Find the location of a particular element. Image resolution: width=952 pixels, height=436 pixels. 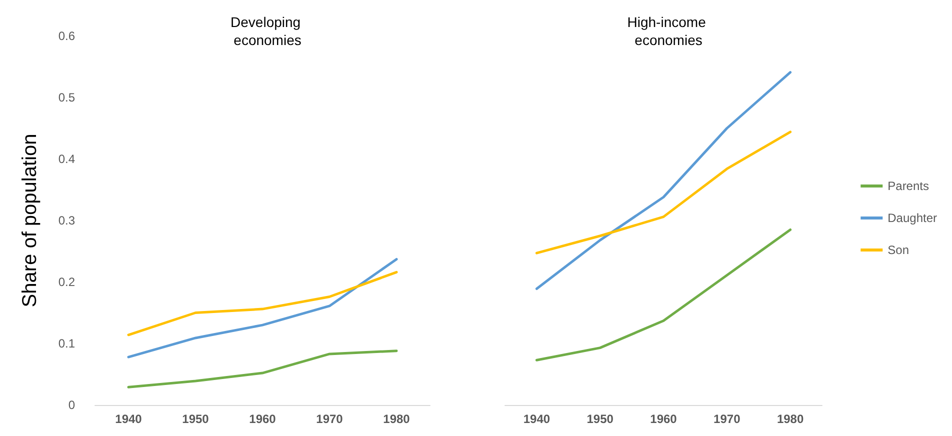

y-tick-label: 0.3 is located at coordinates (67, 221).